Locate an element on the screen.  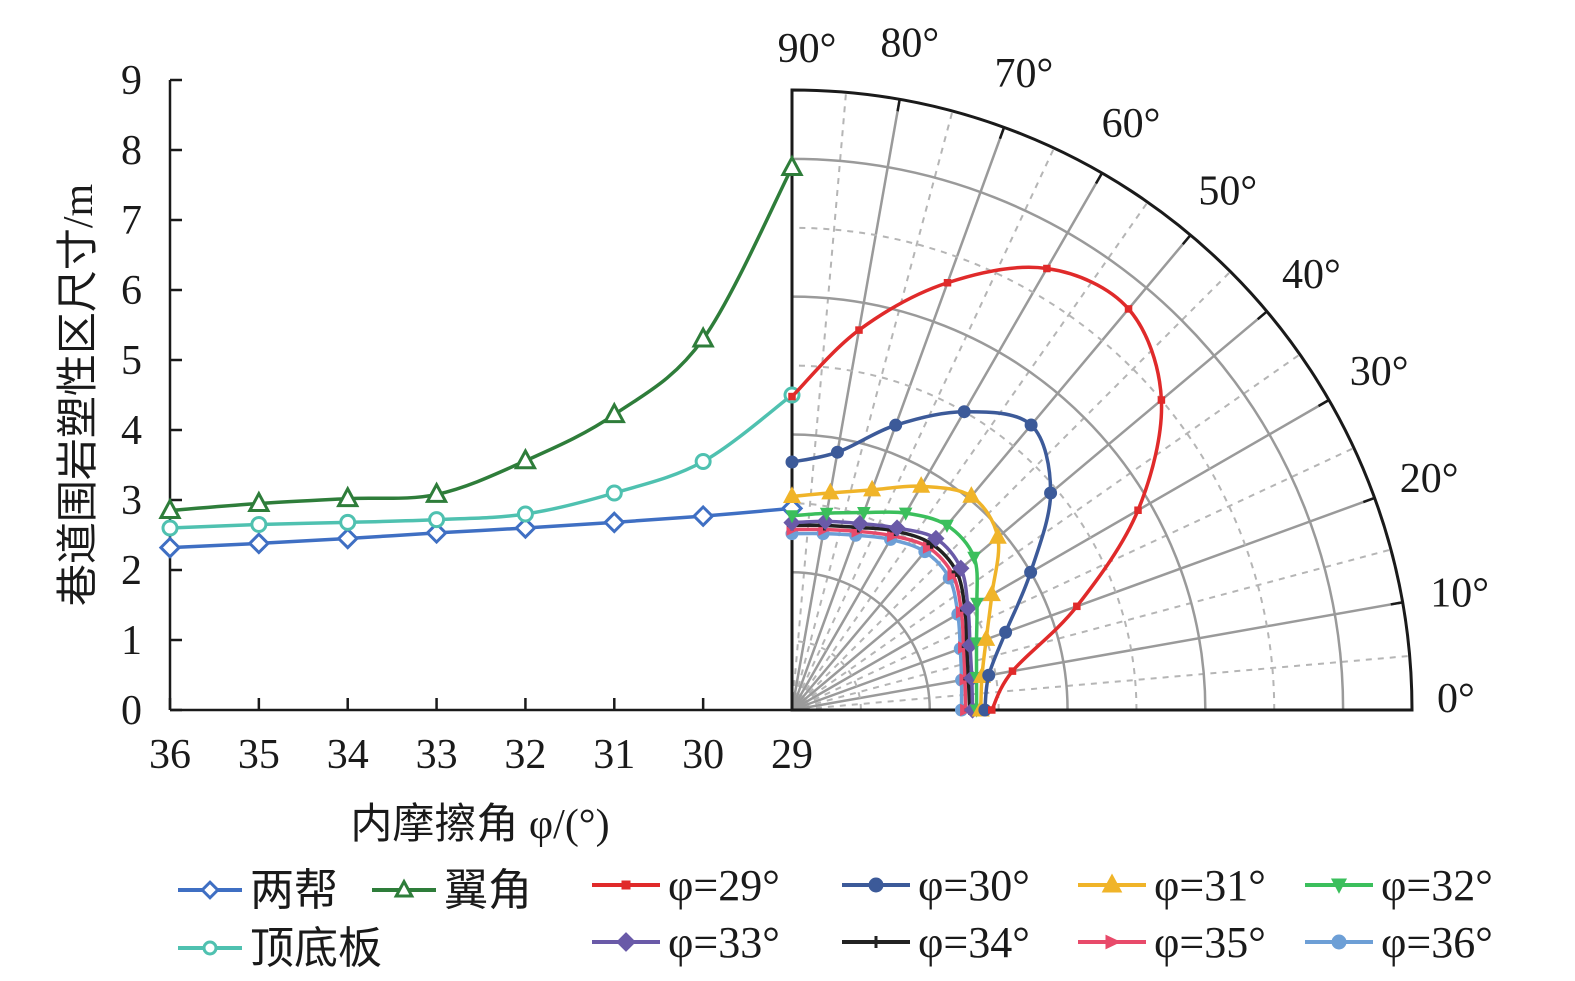
polar-angle-label: 80° is located at coordinates (909, 43).